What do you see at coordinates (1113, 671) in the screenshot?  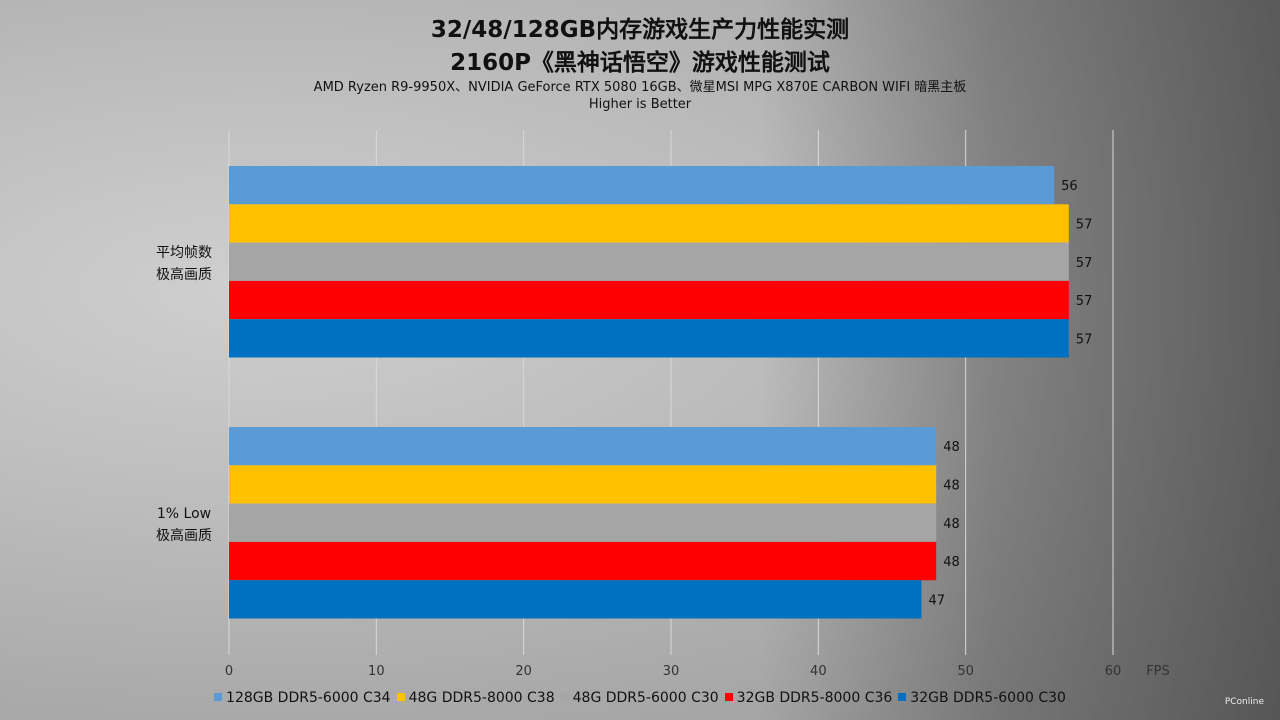 I see `x-tick-label: 60` at bounding box center [1113, 671].